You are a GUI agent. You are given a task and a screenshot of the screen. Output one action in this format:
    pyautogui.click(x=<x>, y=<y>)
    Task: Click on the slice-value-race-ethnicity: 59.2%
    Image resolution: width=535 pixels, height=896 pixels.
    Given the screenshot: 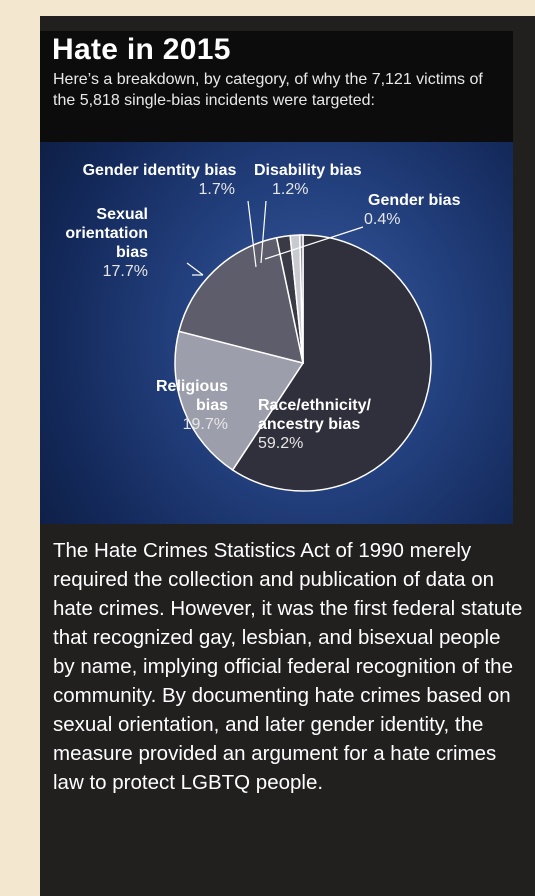 What is the action you would take?
    pyautogui.click(x=281, y=443)
    